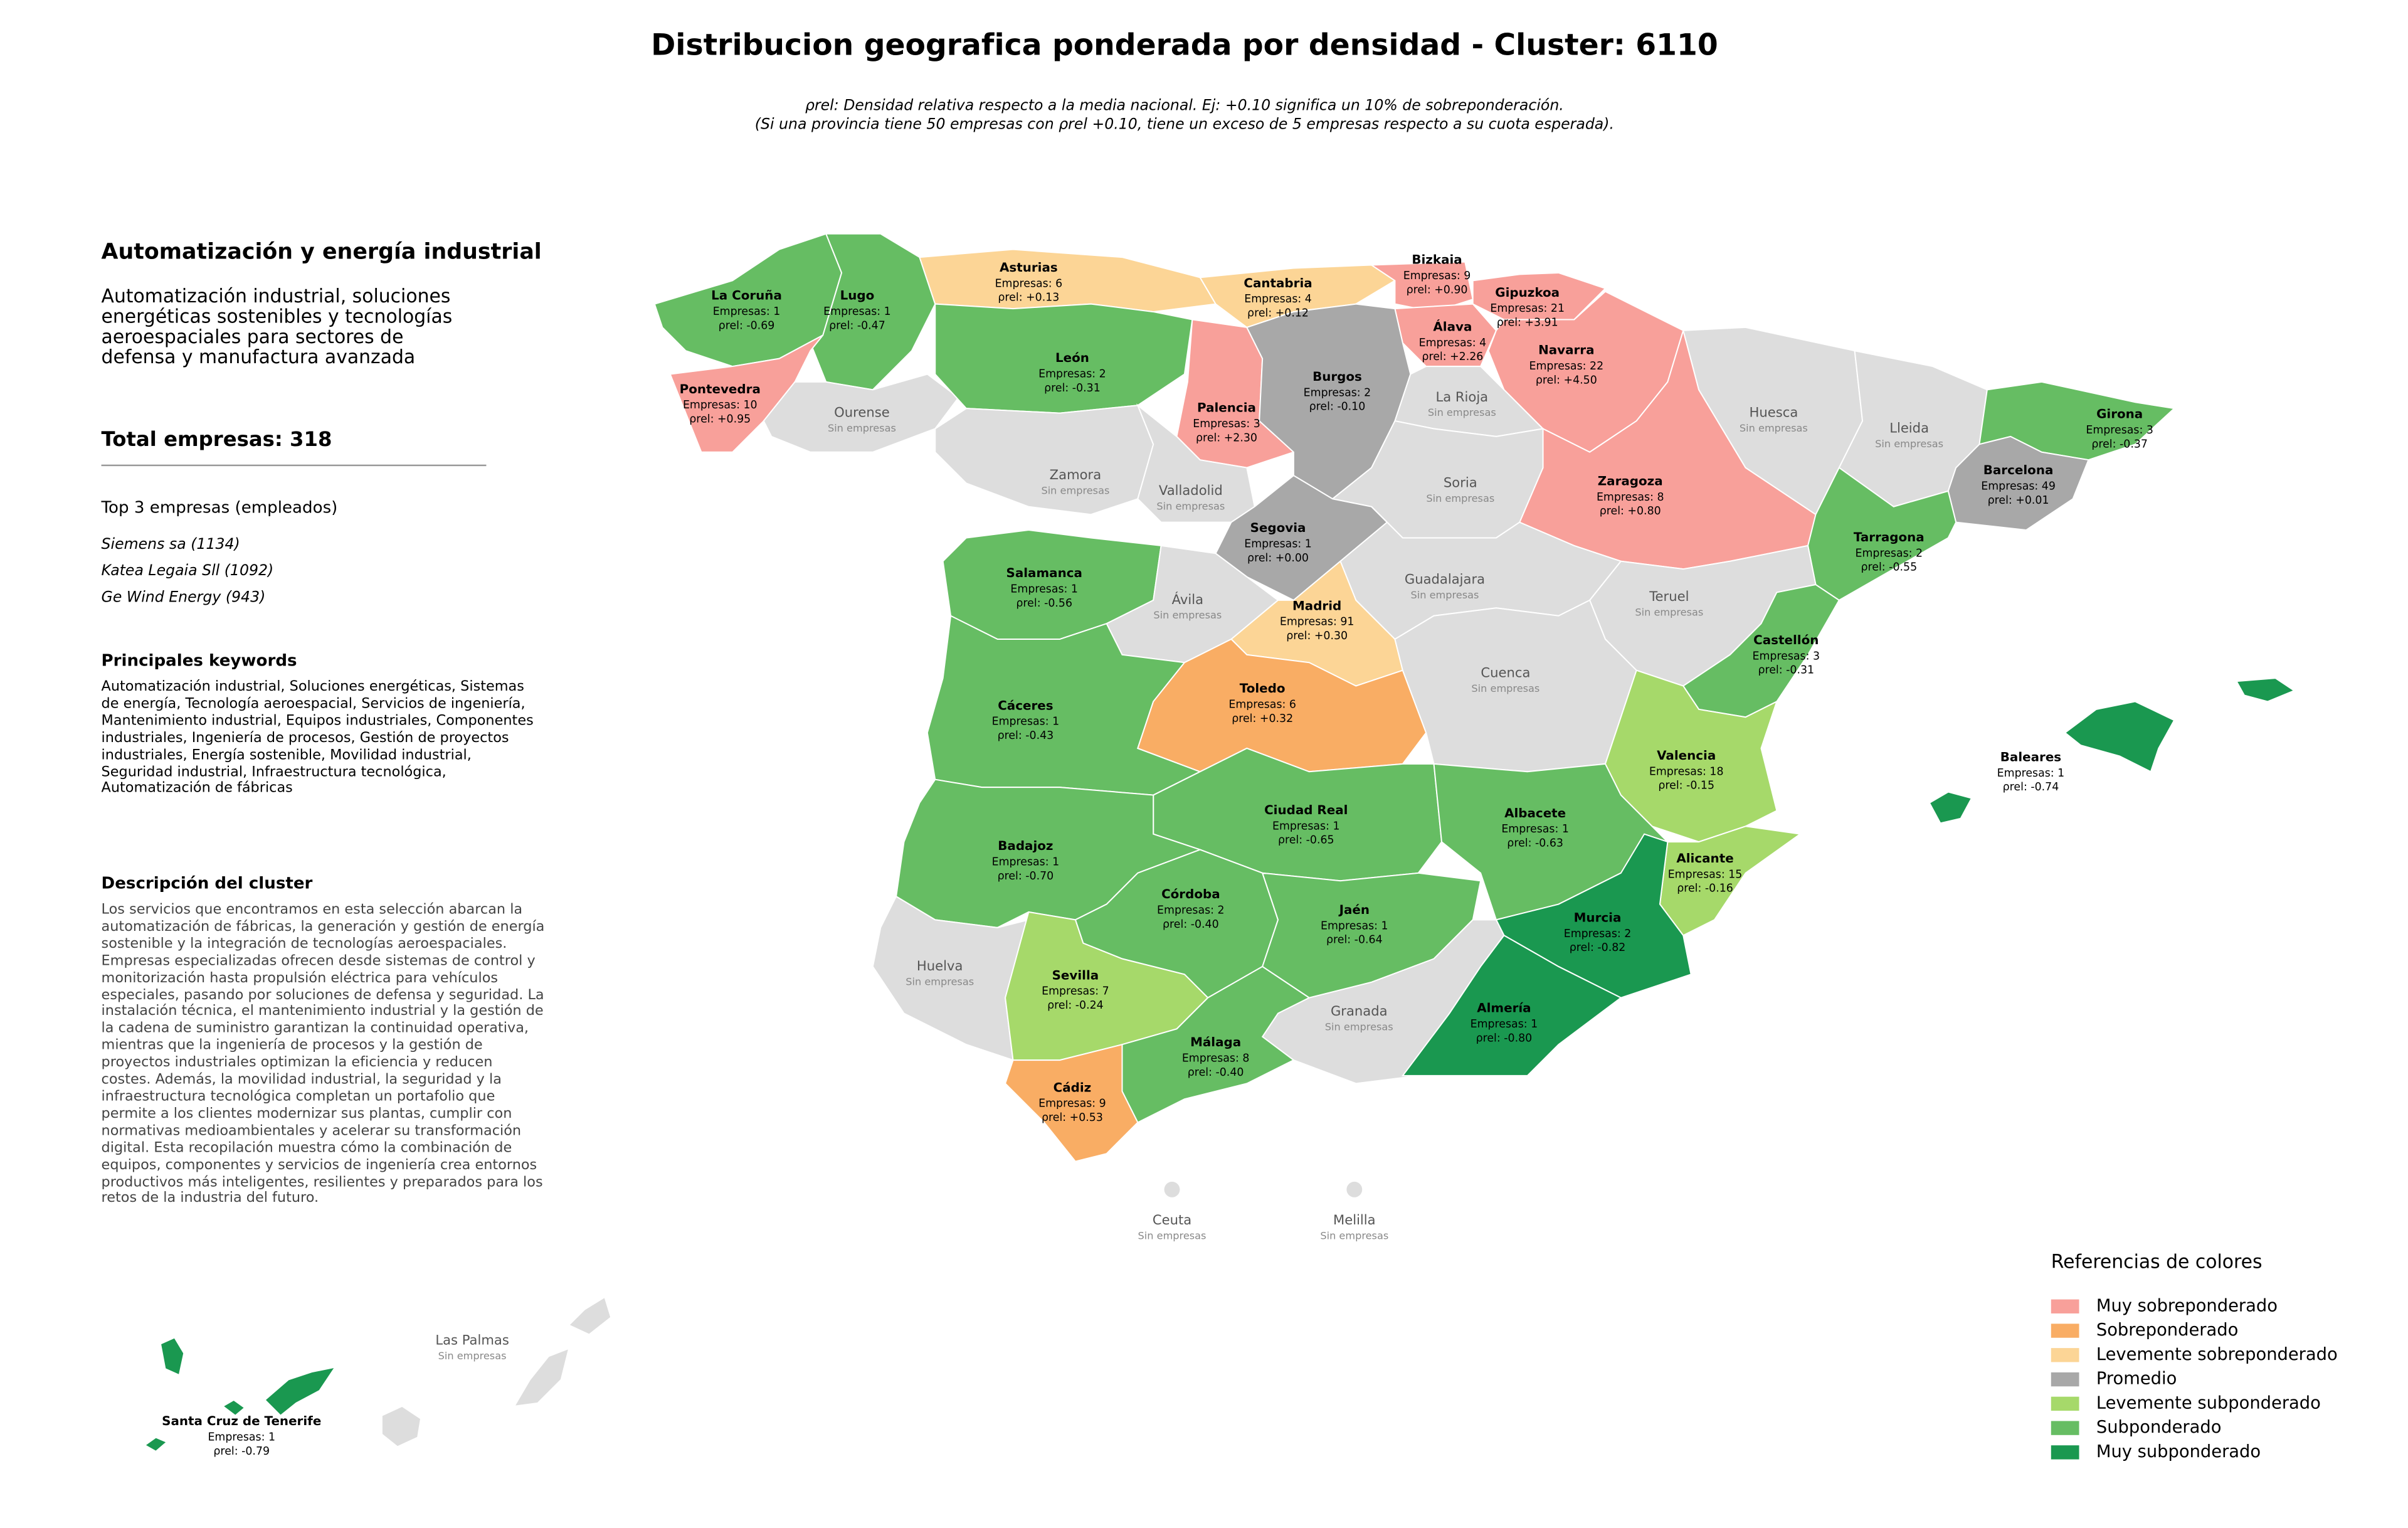 This screenshot has height=1528, width=2408. What do you see at coordinates (2167, 1330) in the screenshot?
I see `legend-label: Sobreponderado` at bounding box center [2167, 1330].